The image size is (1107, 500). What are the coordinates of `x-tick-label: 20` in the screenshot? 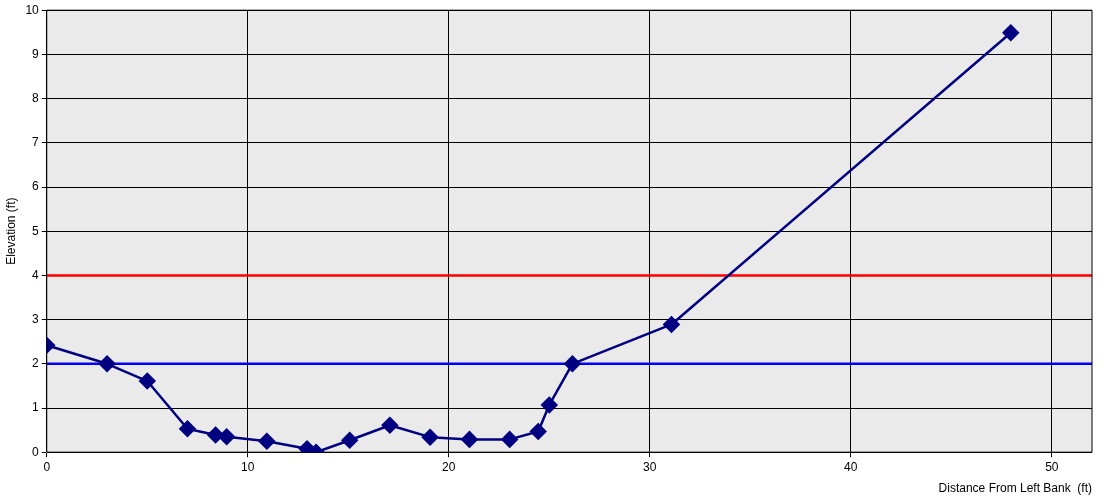 It's located at (449, 466).